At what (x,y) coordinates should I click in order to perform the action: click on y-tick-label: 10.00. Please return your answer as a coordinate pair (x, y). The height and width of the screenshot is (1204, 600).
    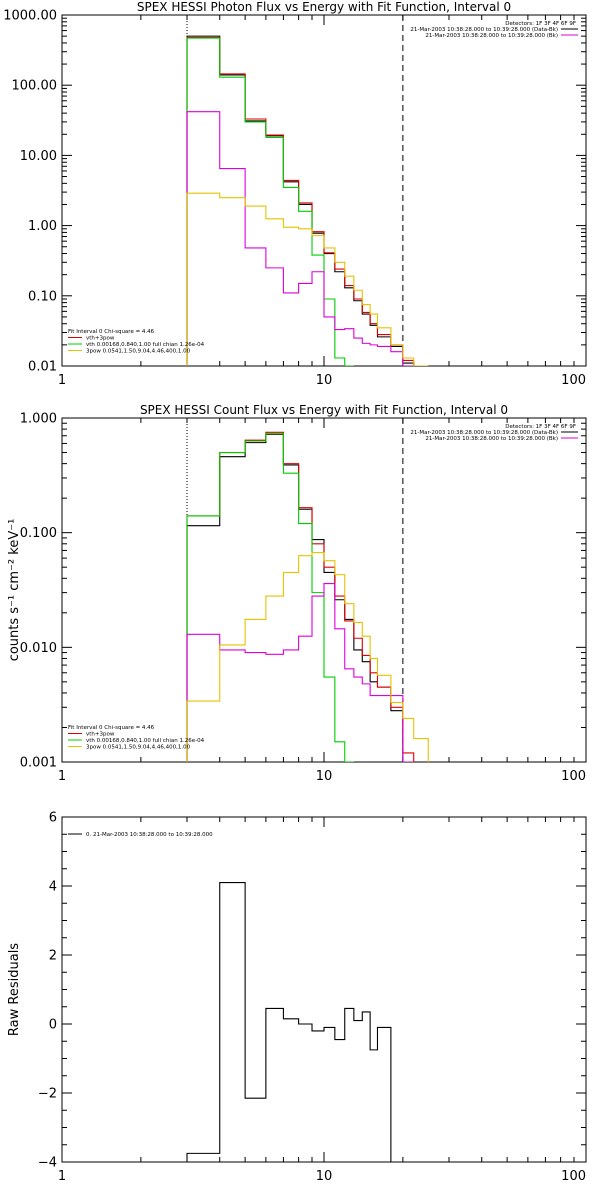
    Looking at the image, I should click on (38, 156).